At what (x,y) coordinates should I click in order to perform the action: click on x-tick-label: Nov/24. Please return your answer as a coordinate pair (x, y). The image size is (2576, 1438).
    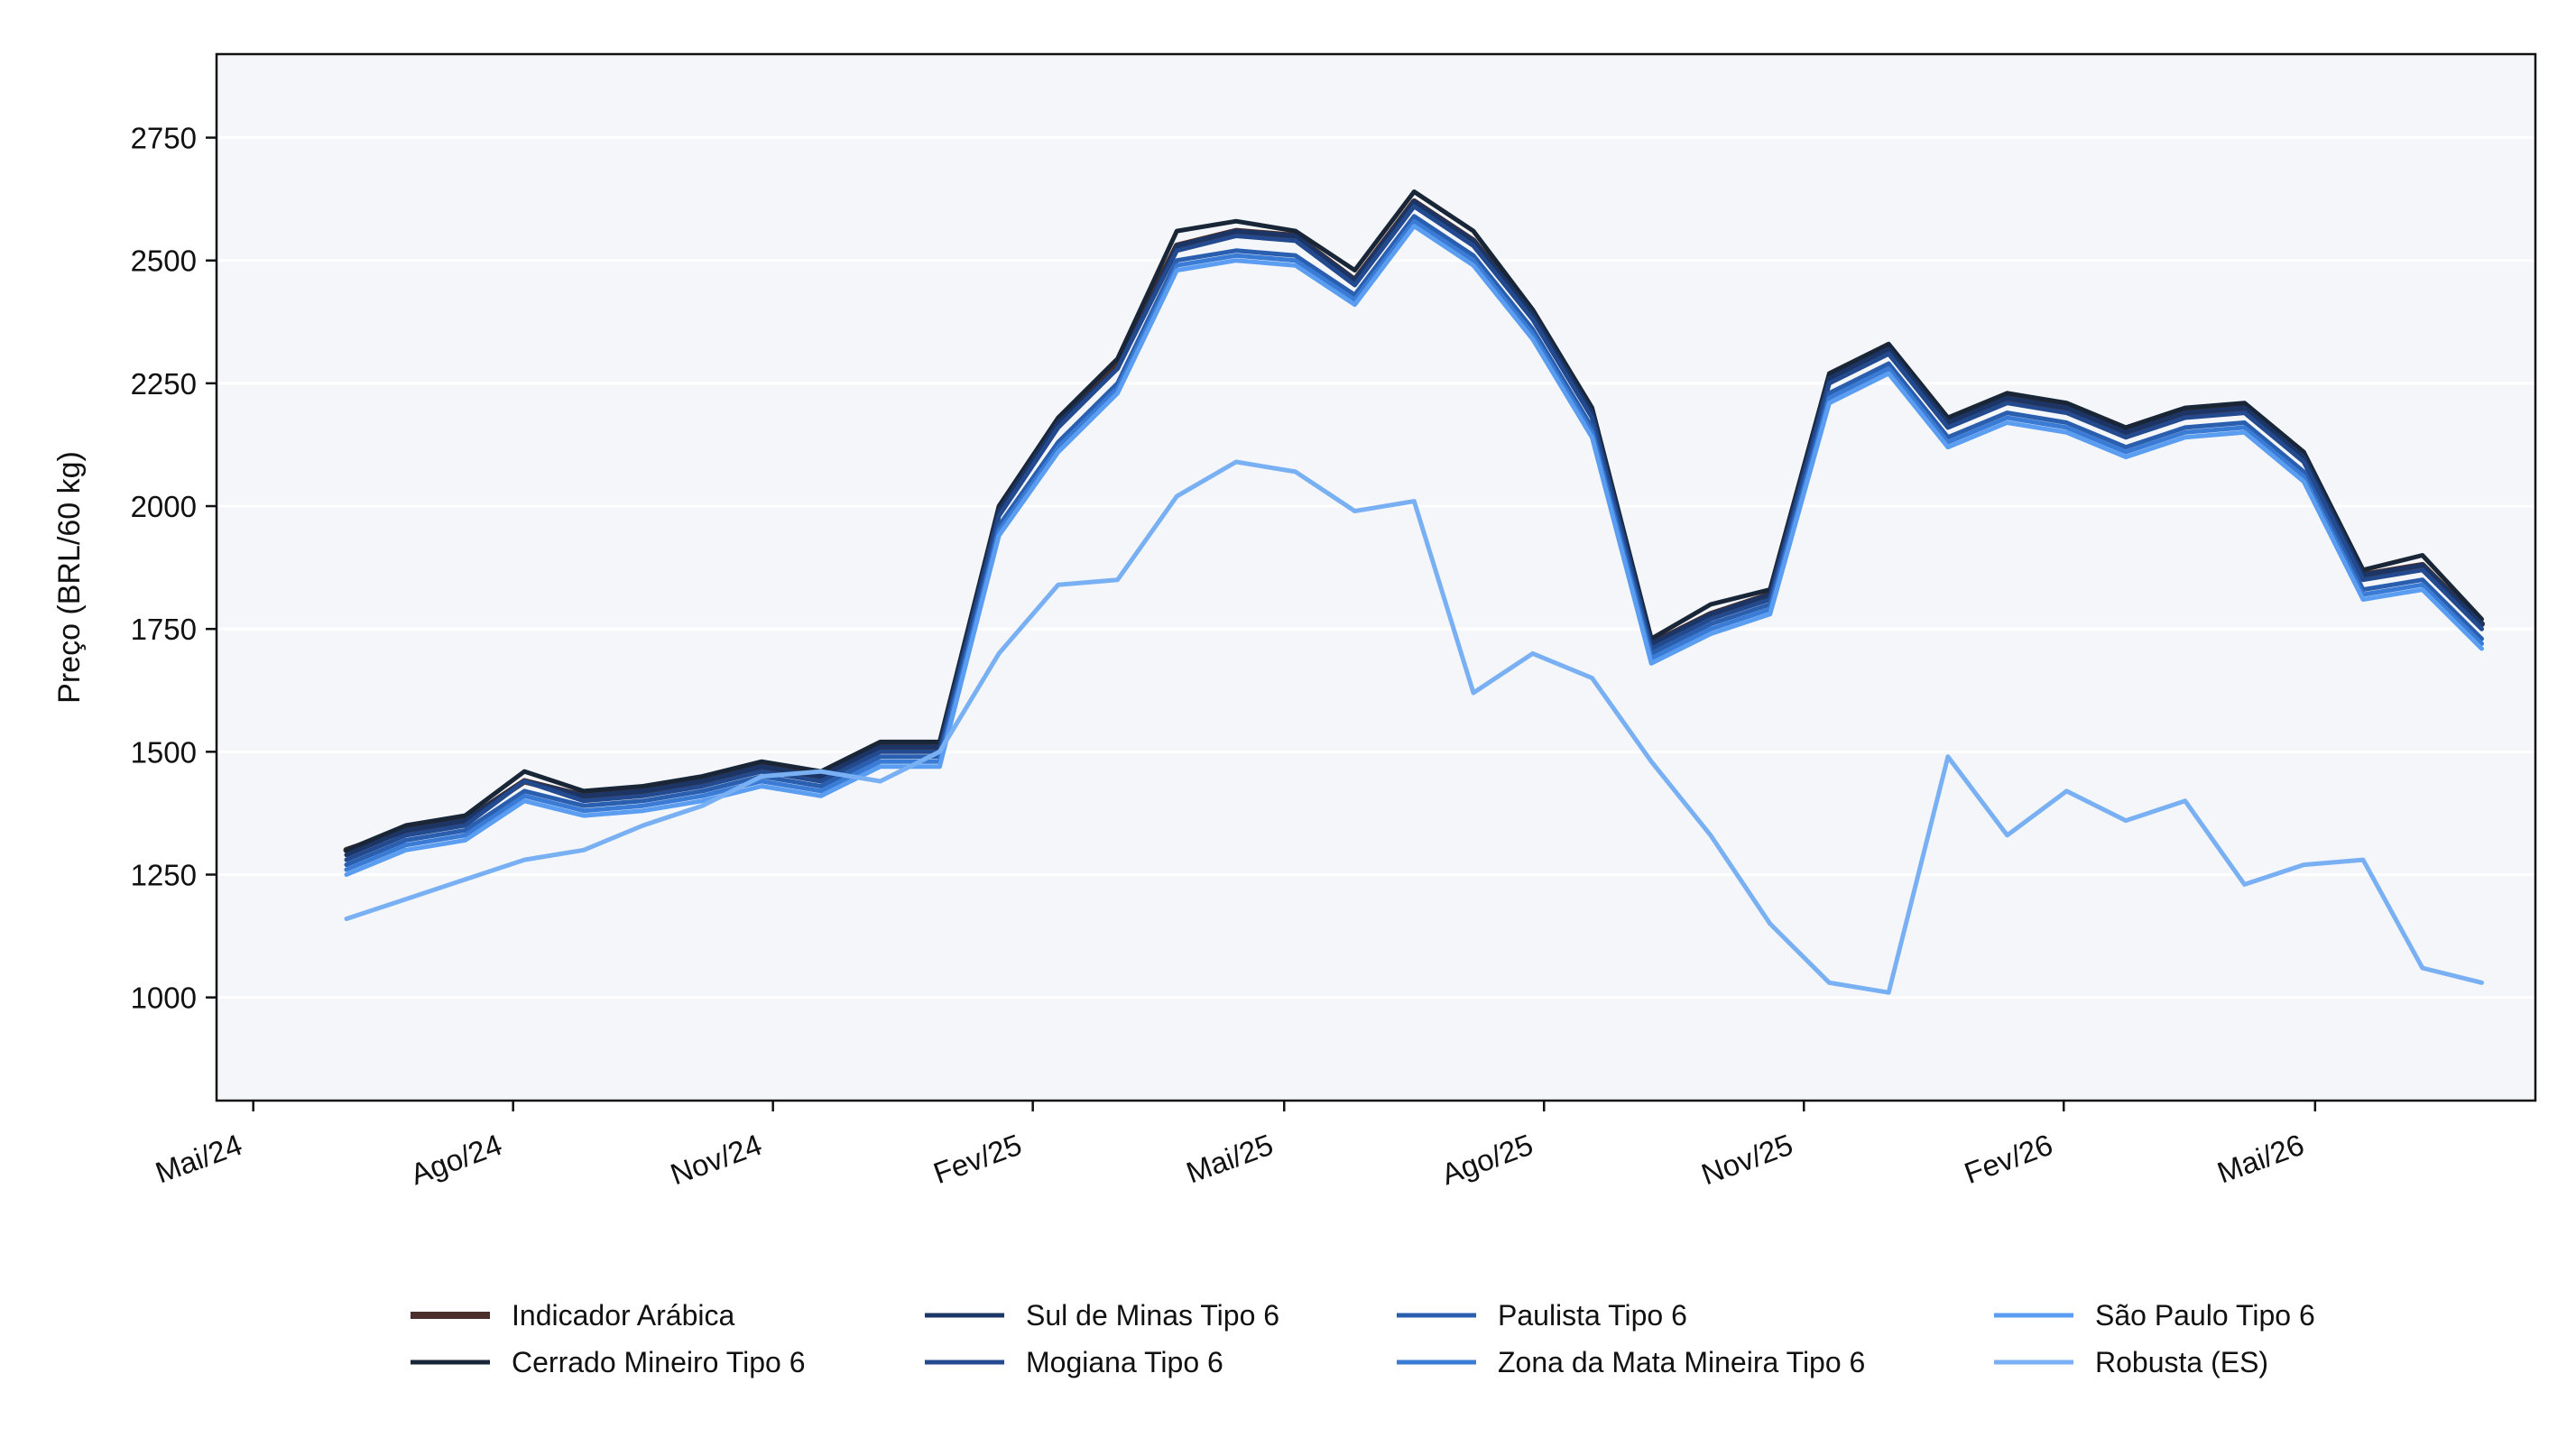
    Looking at the image, I should click on (716, 1160).